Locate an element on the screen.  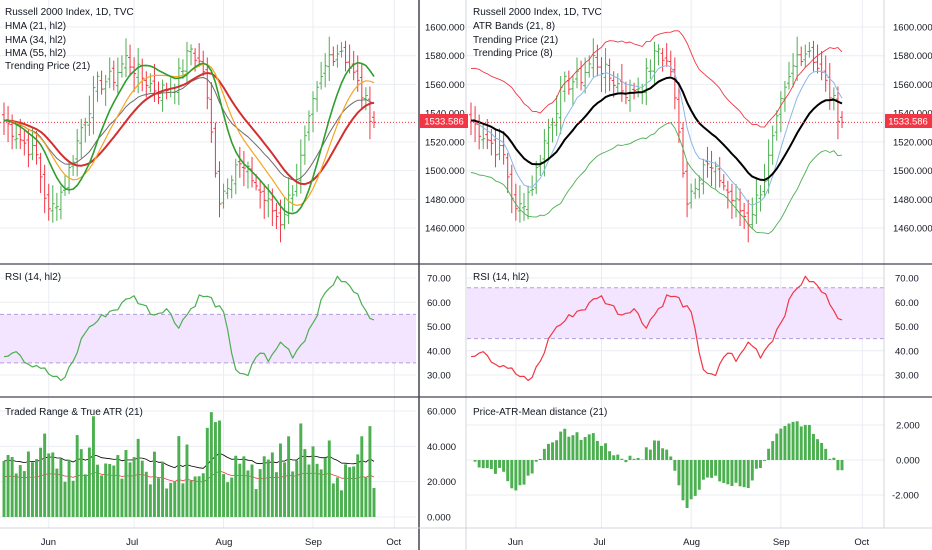
atr-band-upper-line is located at coordinates (656, 79).